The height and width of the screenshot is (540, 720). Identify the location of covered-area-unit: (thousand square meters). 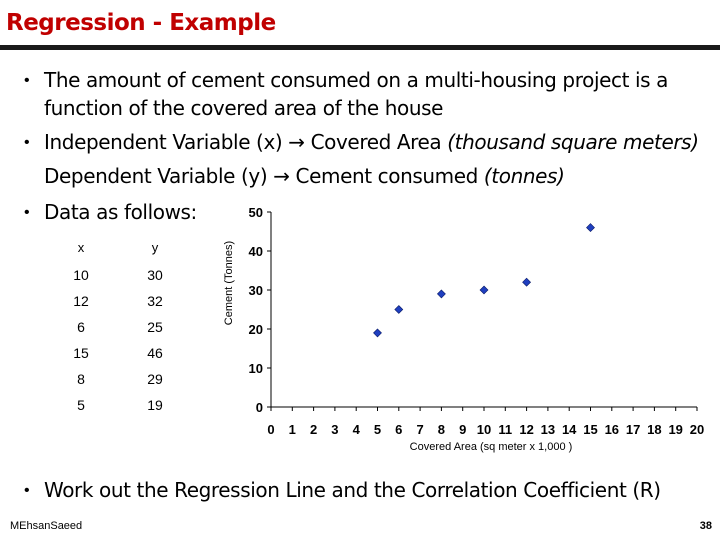
(573, 142).